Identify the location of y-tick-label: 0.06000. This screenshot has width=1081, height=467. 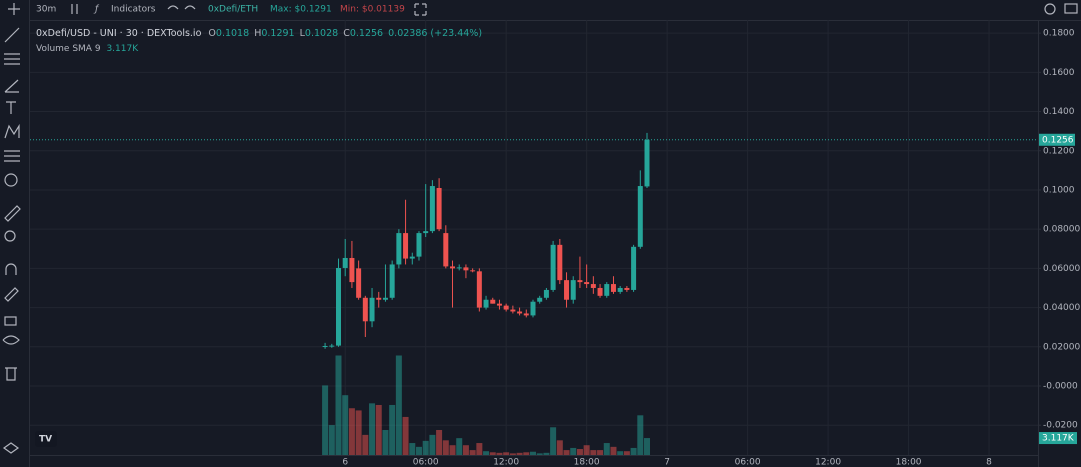
(1061, 269).